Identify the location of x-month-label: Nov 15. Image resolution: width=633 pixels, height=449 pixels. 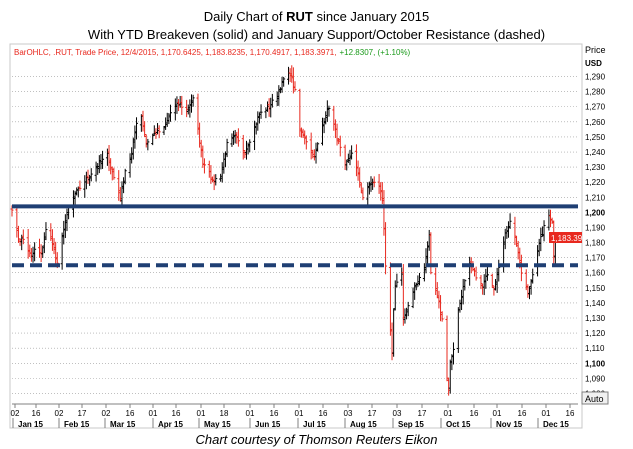
(509, 424).